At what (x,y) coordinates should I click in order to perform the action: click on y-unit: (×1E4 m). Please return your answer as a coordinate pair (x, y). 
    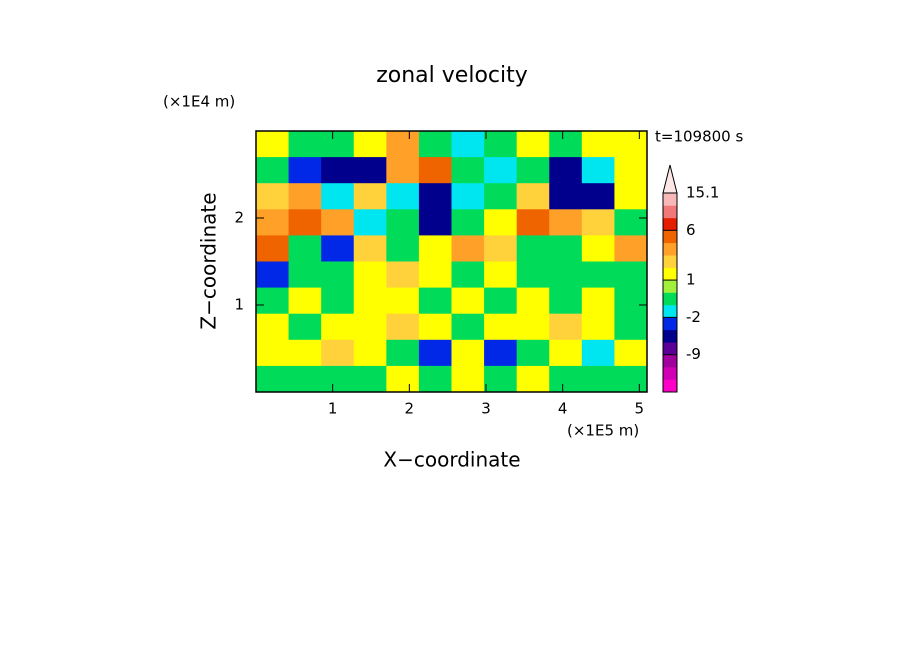
    Looking at the image, I should click on (199, 102).